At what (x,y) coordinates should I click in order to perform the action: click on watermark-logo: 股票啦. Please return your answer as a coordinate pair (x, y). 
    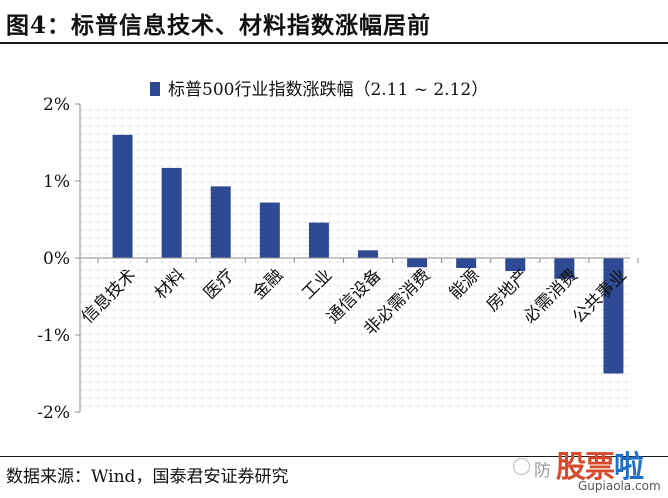
    Looking at the image, I should click on (600, 464).